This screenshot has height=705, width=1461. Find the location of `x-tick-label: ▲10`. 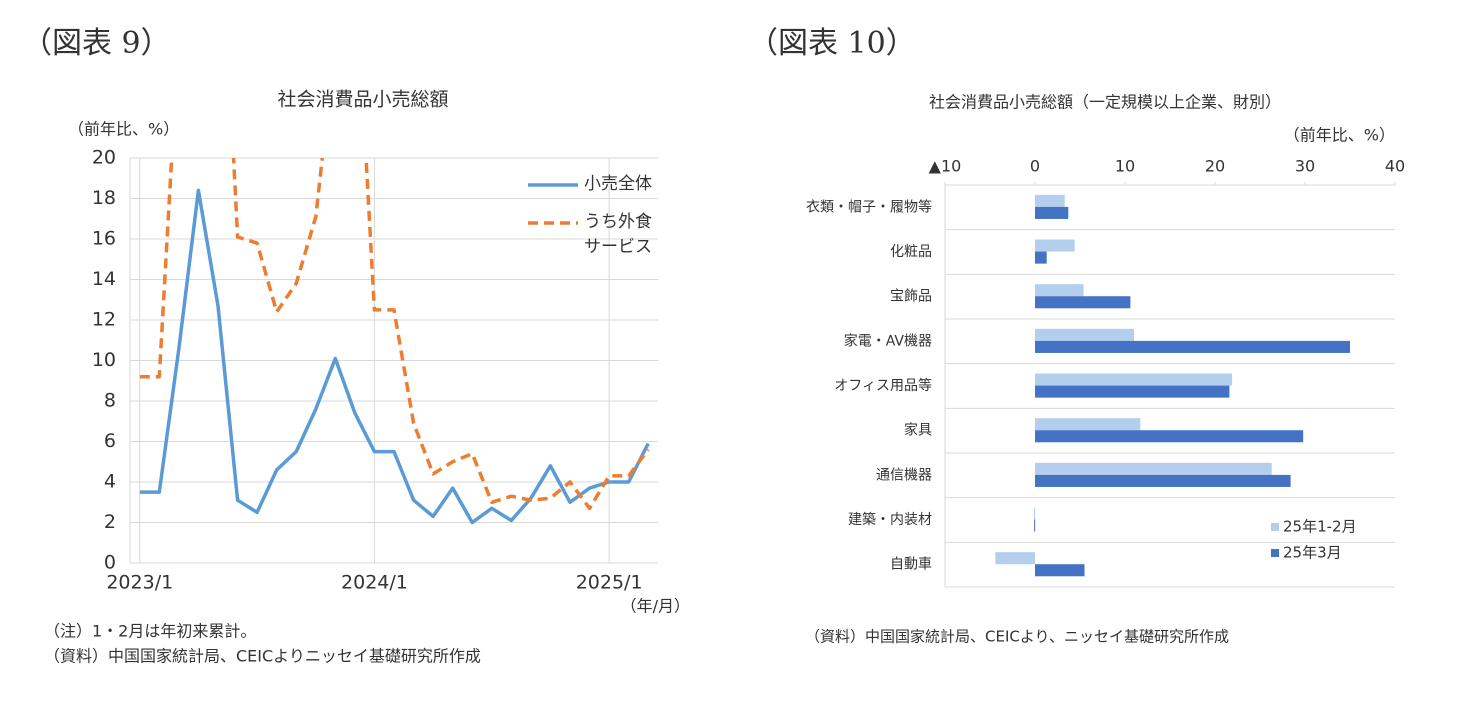

x-tick-label: ▲10 is located at coordinates (945, 166).